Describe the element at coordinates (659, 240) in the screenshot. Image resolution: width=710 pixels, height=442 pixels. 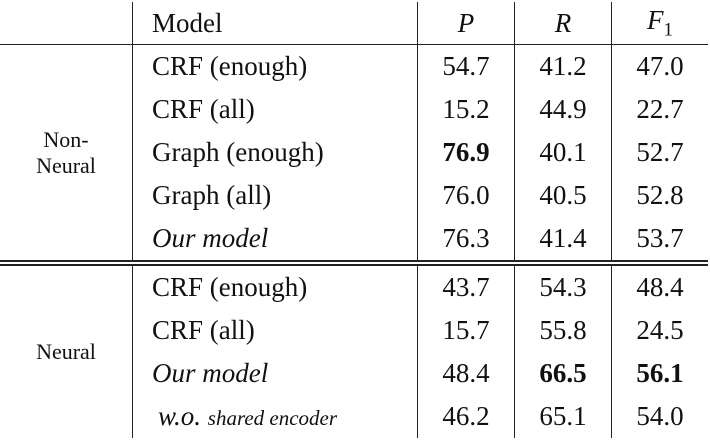
I see `value-cell: 53.7` at that location.